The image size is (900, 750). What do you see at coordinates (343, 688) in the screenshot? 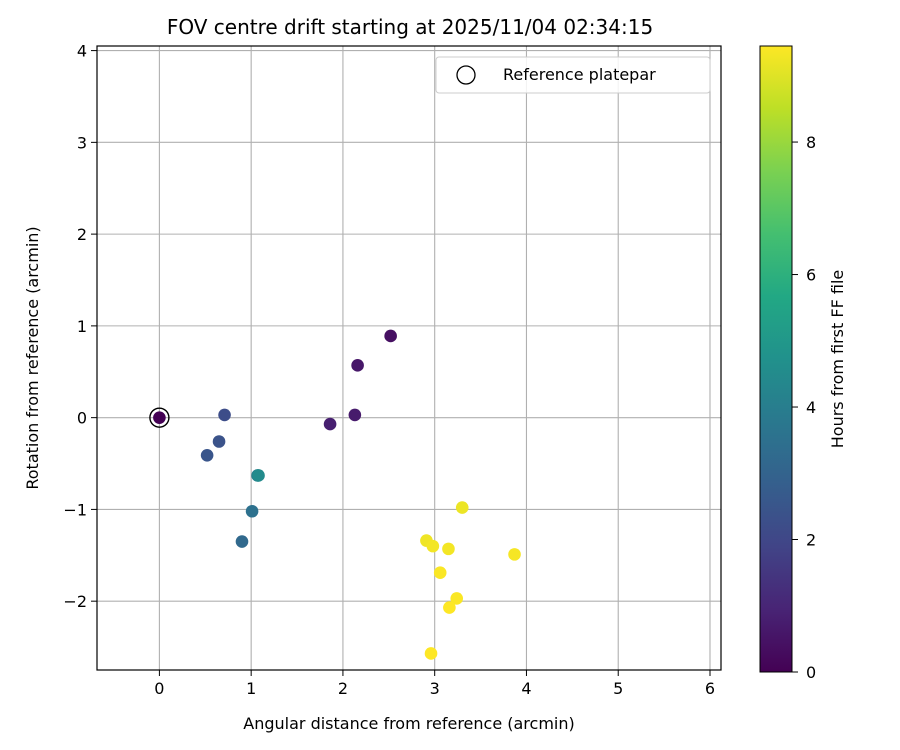
I see `x-tick-label: 2` at bounding box center [343, 688].